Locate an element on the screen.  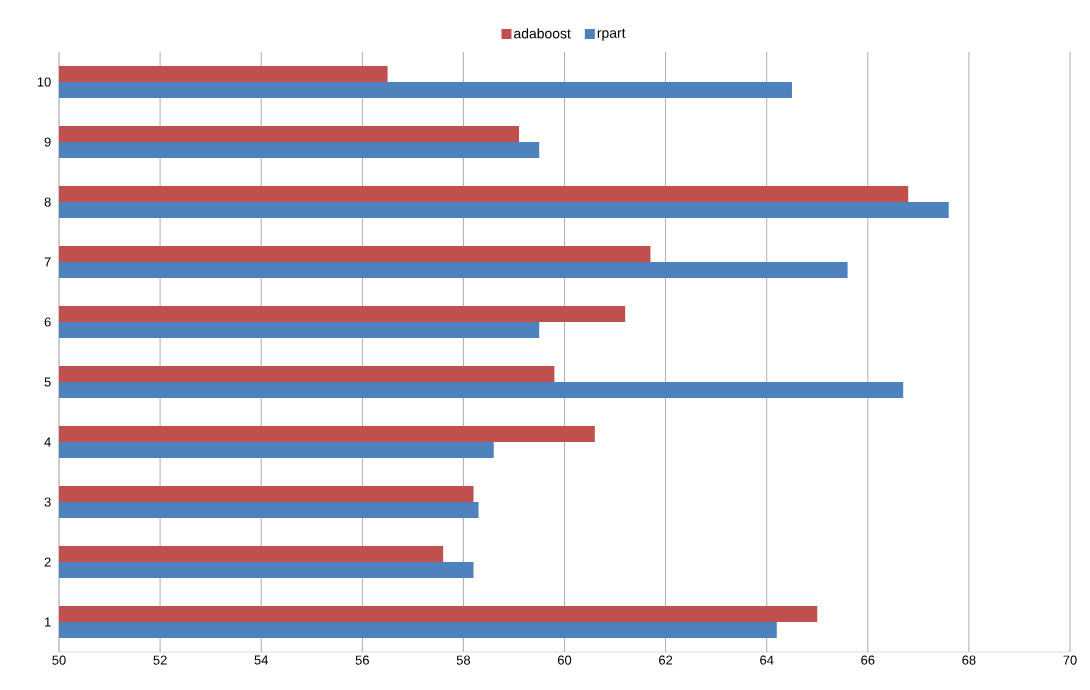
x-tick-label: 52 is located at coordinates (160, 660).